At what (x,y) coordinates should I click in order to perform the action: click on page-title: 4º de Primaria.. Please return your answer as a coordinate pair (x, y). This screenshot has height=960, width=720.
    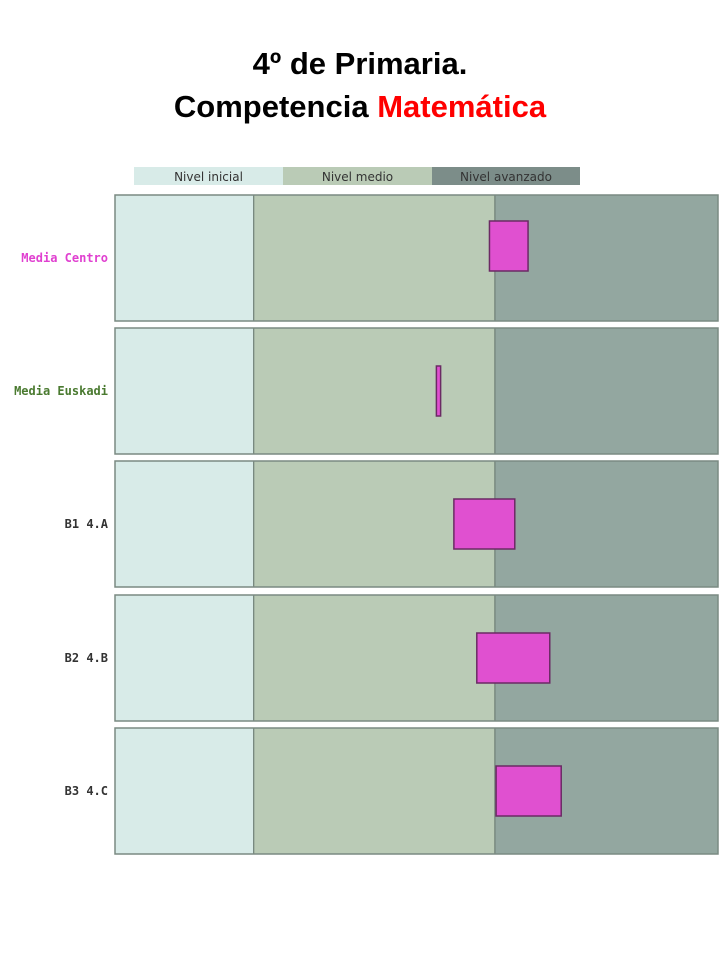
    Looking at the image, I should click on (360, 63).